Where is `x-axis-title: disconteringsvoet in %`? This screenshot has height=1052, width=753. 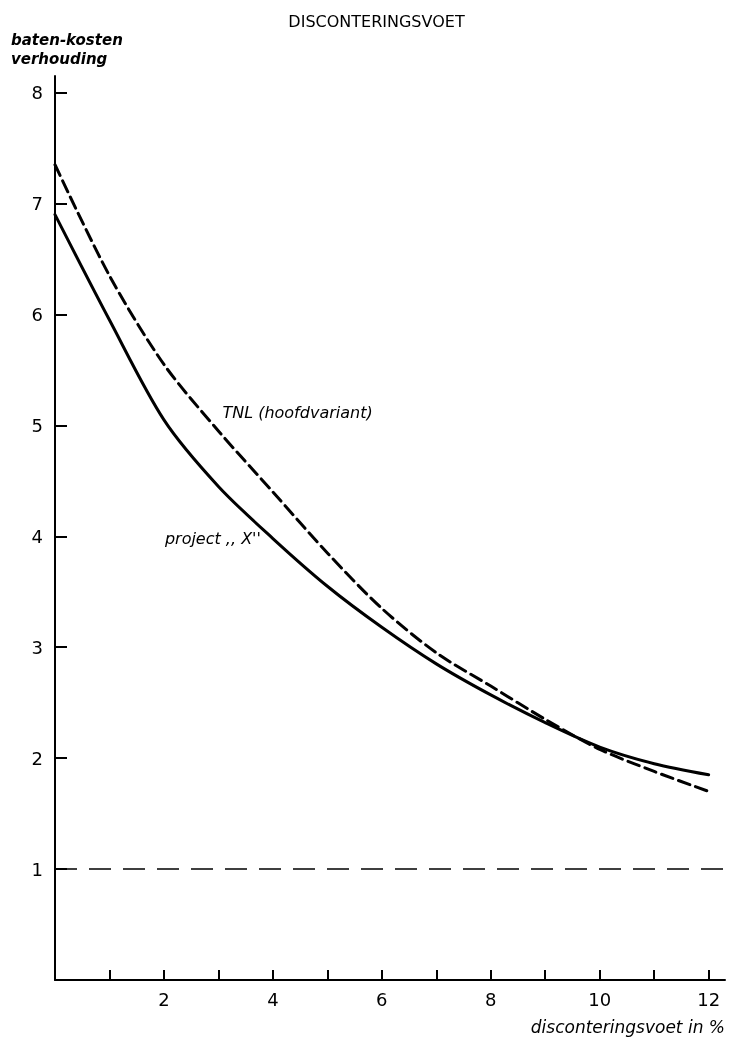 x-axis-title: disconteringsvoet in % is located at coordinates (627, 1026).